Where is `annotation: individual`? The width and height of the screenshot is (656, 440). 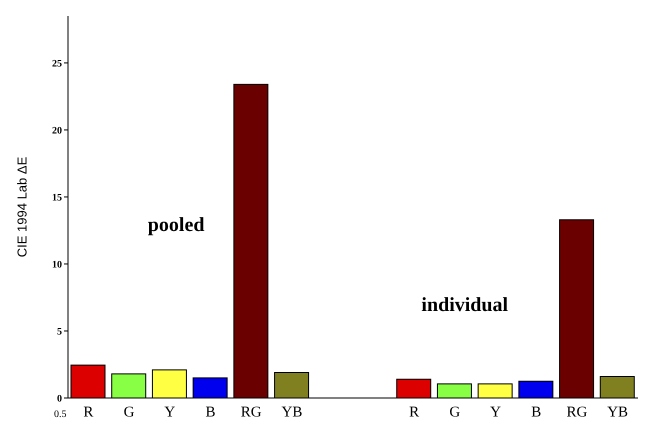
annotation: individual is located at coordinates (464, 305).